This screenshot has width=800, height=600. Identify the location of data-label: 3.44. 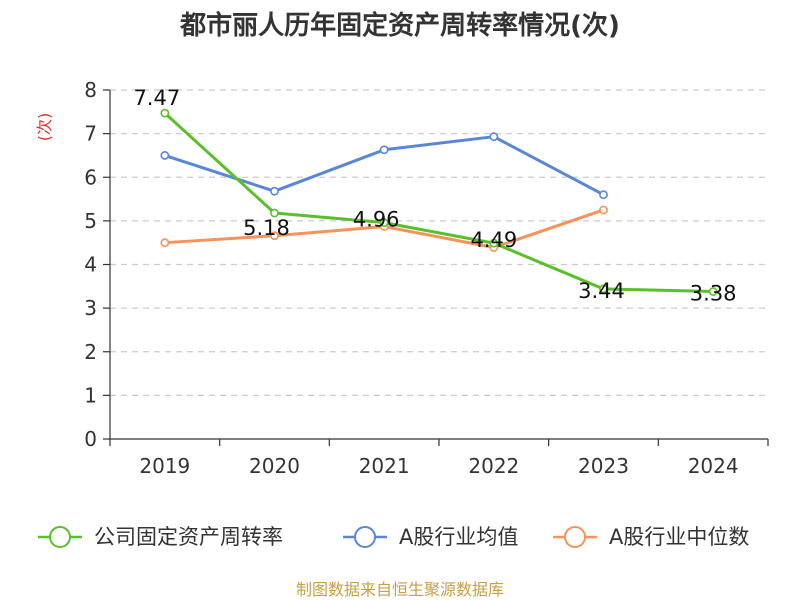
(601, 291).